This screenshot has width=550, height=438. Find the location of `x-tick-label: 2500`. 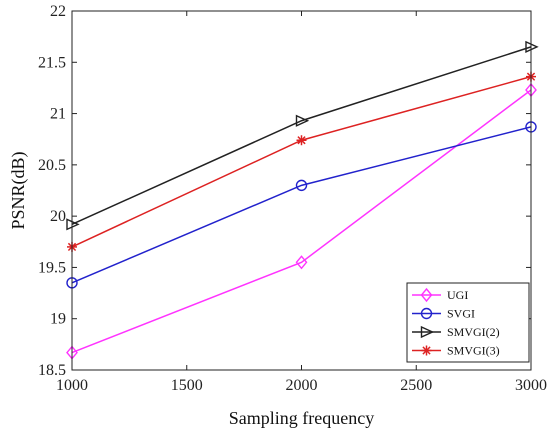

x-tick-label: 2500 is located at coordinates (416, 385).